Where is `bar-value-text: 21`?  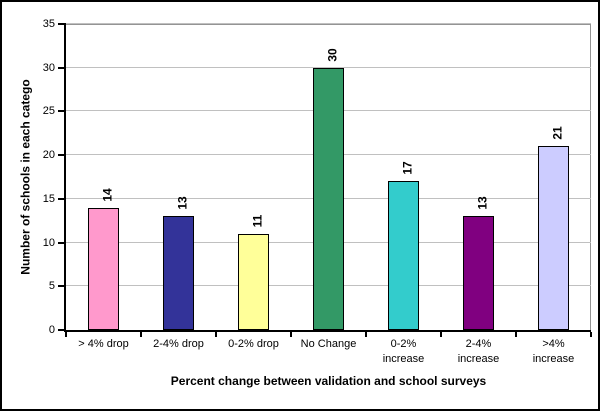 bar-value-text: 21 is located at coordinates (557, 133).